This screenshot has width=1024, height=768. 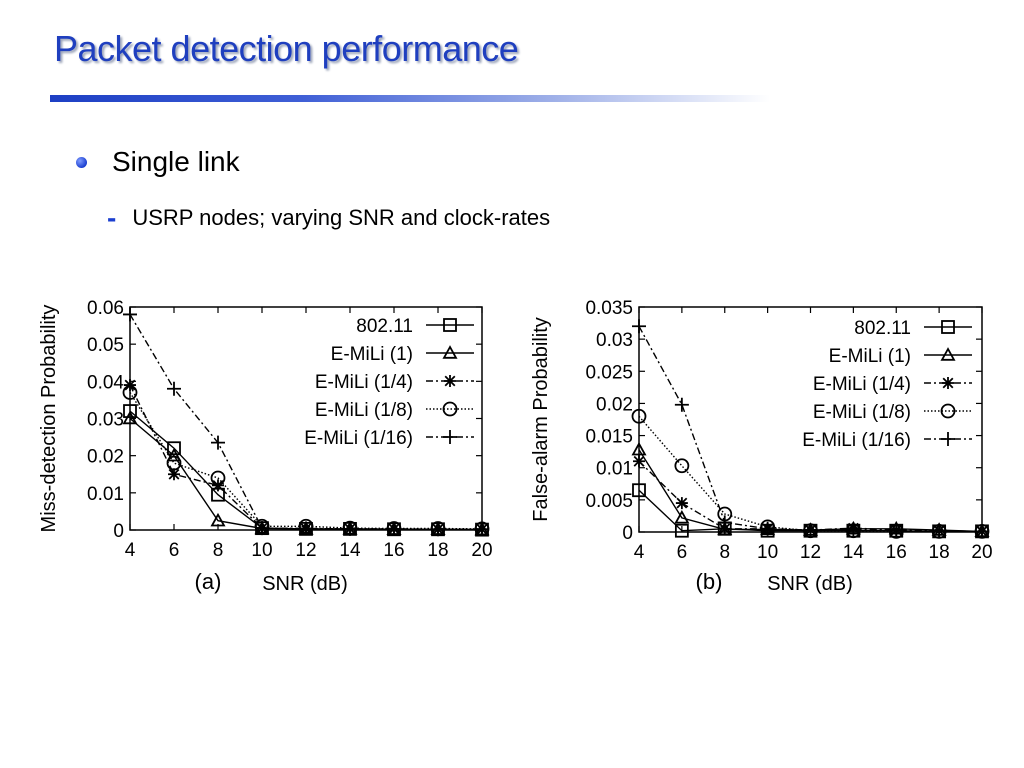 I want to click on legend-label: E-MiLi (1), so click(x=870, y=356).